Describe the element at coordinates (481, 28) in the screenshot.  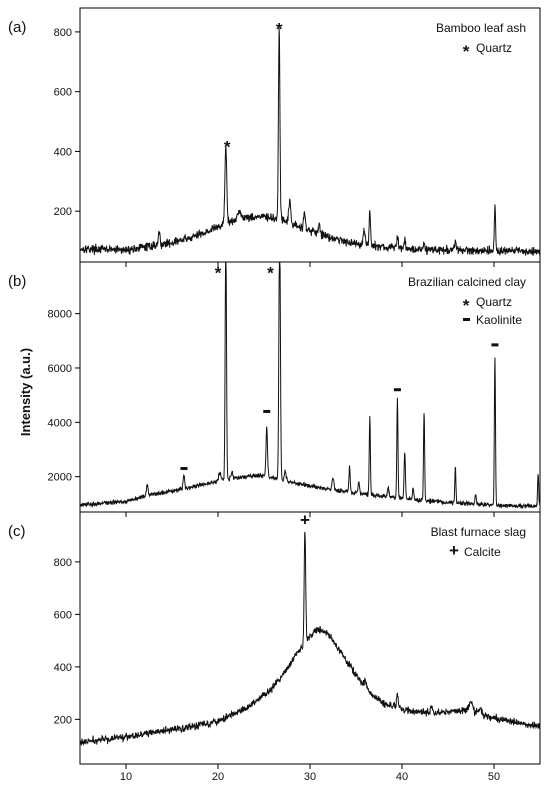
I see `legend-title: Bamboo leaf ash` at that location.